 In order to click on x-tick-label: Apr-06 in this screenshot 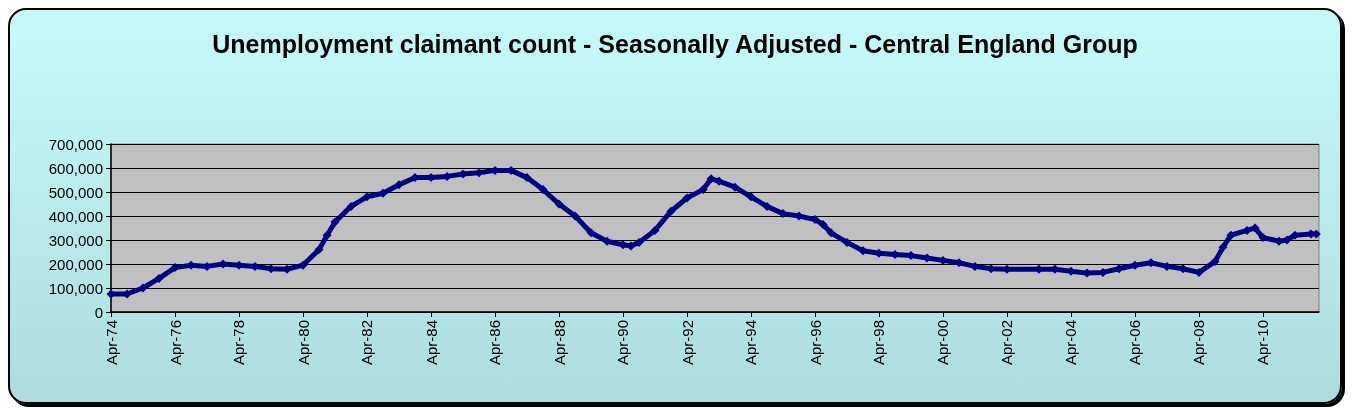, I will do `click(1135, 343)`.